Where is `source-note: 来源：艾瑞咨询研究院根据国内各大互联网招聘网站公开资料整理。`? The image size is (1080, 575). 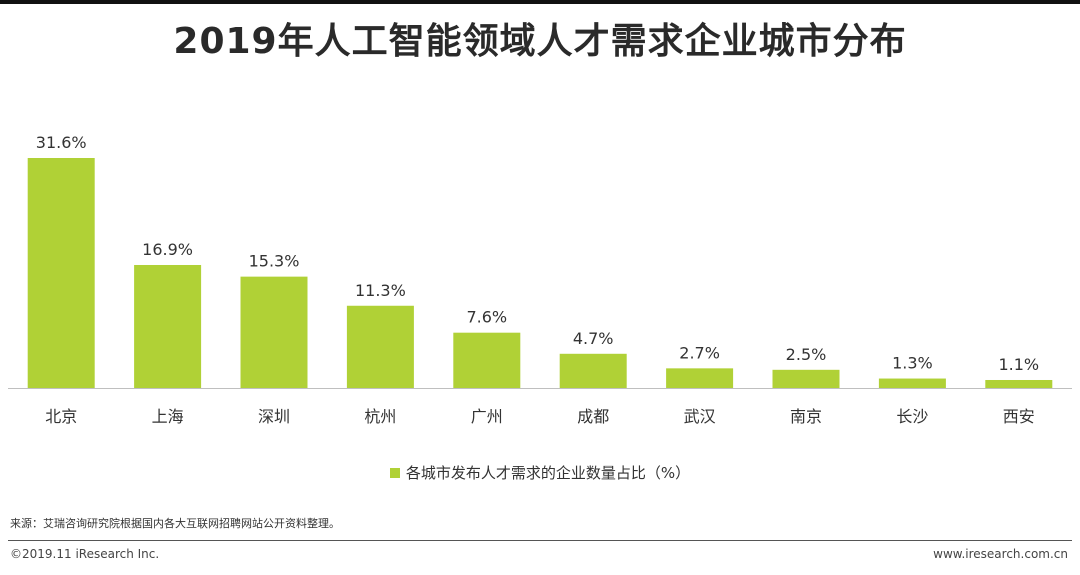 source-note: 来源：艾瑞咨询研究院根据国内各大互联网招聘网站公开资料整理。 is located at coordinates (175, 523).